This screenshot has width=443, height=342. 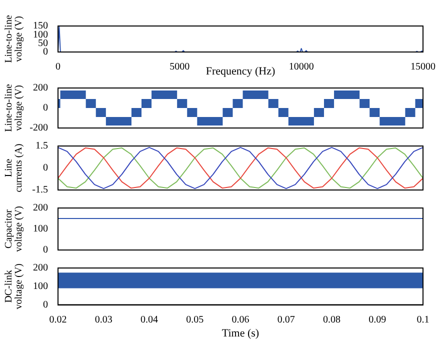 What do you see at coordinates (40, 26) in the screenshot?
I see `y-tick-label: 150` at bounding box center [40, 26].